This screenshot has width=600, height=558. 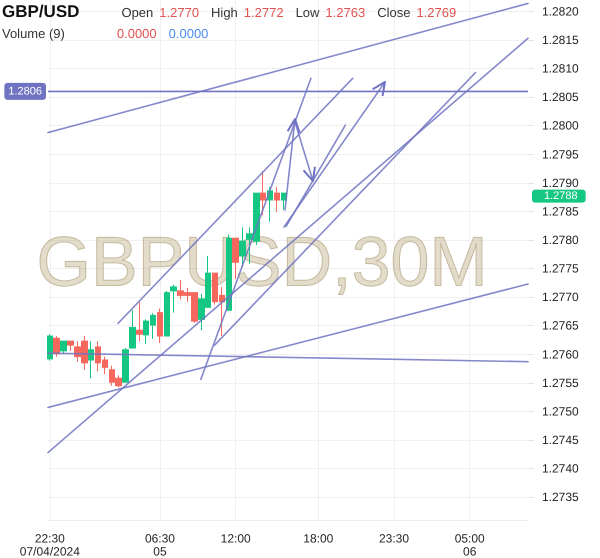 What do you see at coordinates (561, 469) in the screenshot?
I see `y-tick-label: 1.2740` at bounding box center [561, 469].